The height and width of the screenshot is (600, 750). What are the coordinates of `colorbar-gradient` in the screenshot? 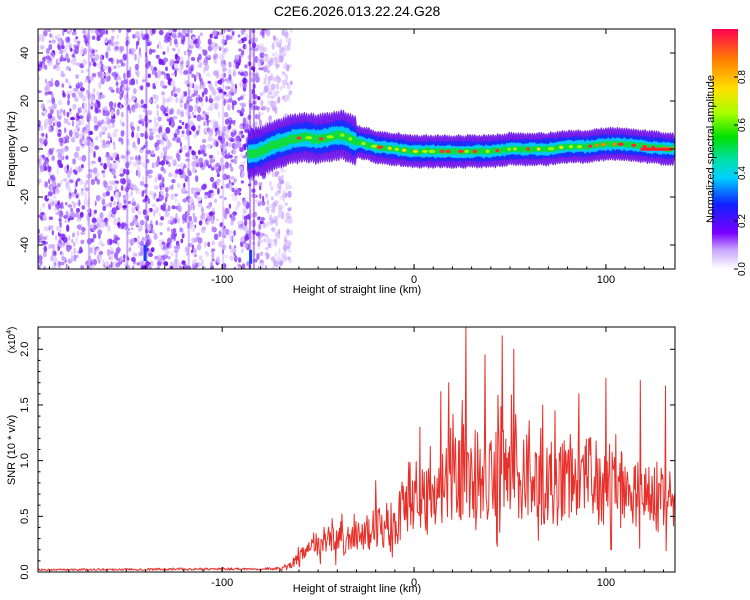 It's located at (725, 149).